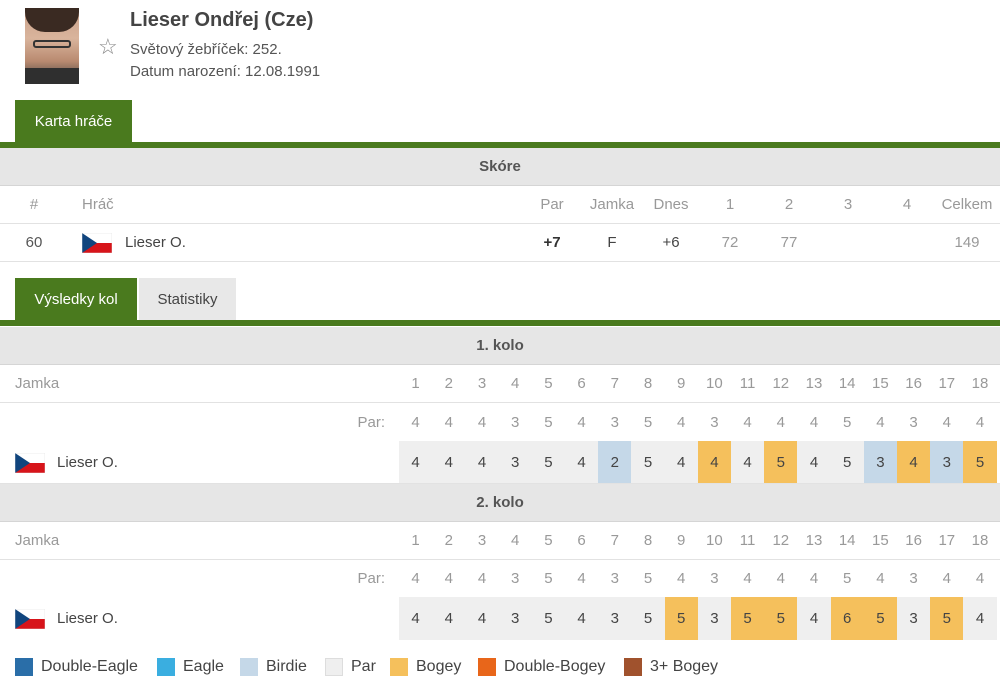 This screenshot has height=691, width=1000. Describe the element at coordinates (350, 667) in the screenshot. I see `legend-item: Par` at that location.